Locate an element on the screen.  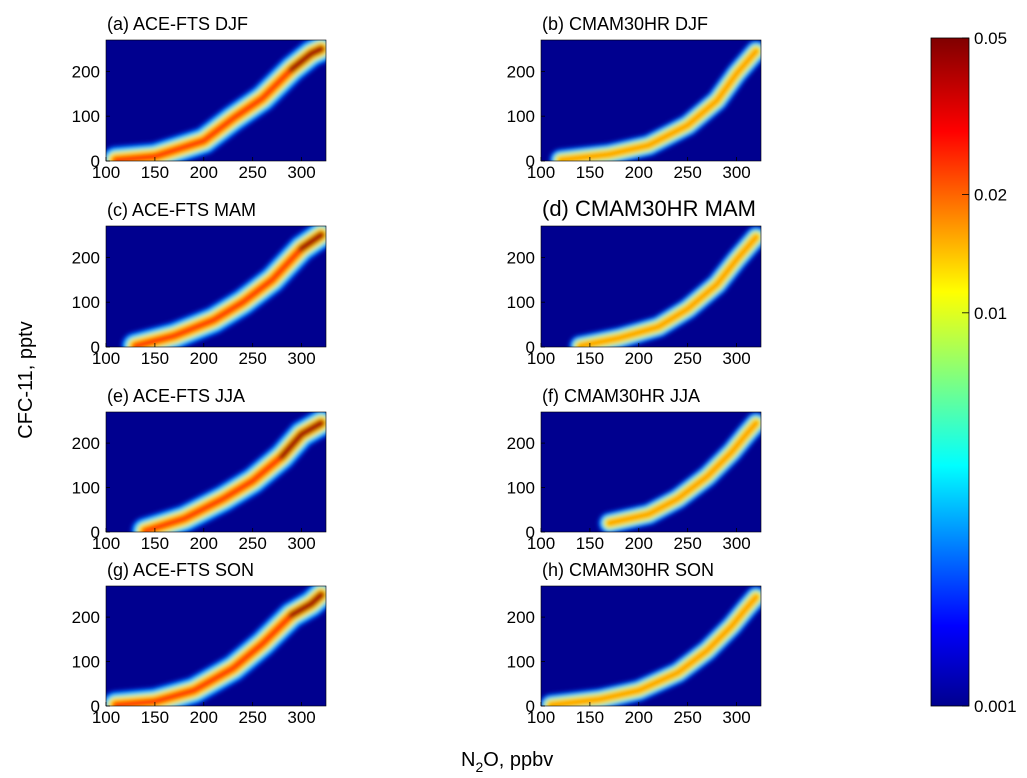
panel-title: (b) CMAM30HR DJF is located at coordinates (625, 24).